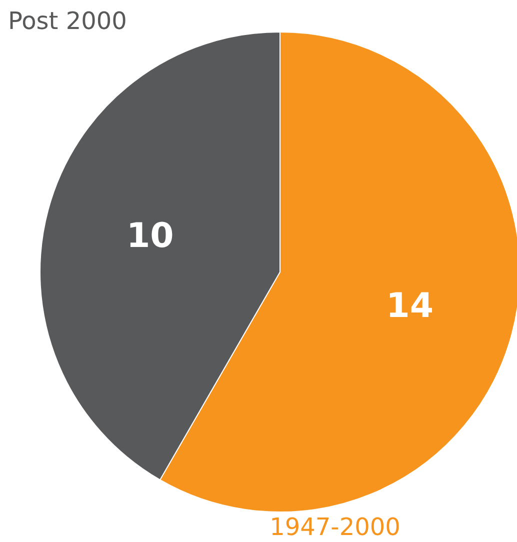  What do you see at coordinates (410, 306) in the screenshot?
I see `data-label: 14` at bounding box center [410, 306].